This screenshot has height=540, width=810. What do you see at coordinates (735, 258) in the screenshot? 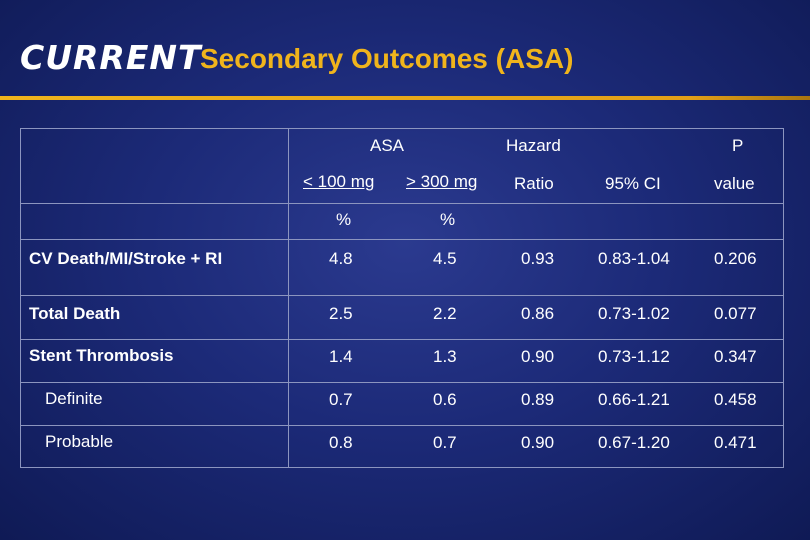
I see `row-p-value: 0.206` at bounding box center [735, 258].